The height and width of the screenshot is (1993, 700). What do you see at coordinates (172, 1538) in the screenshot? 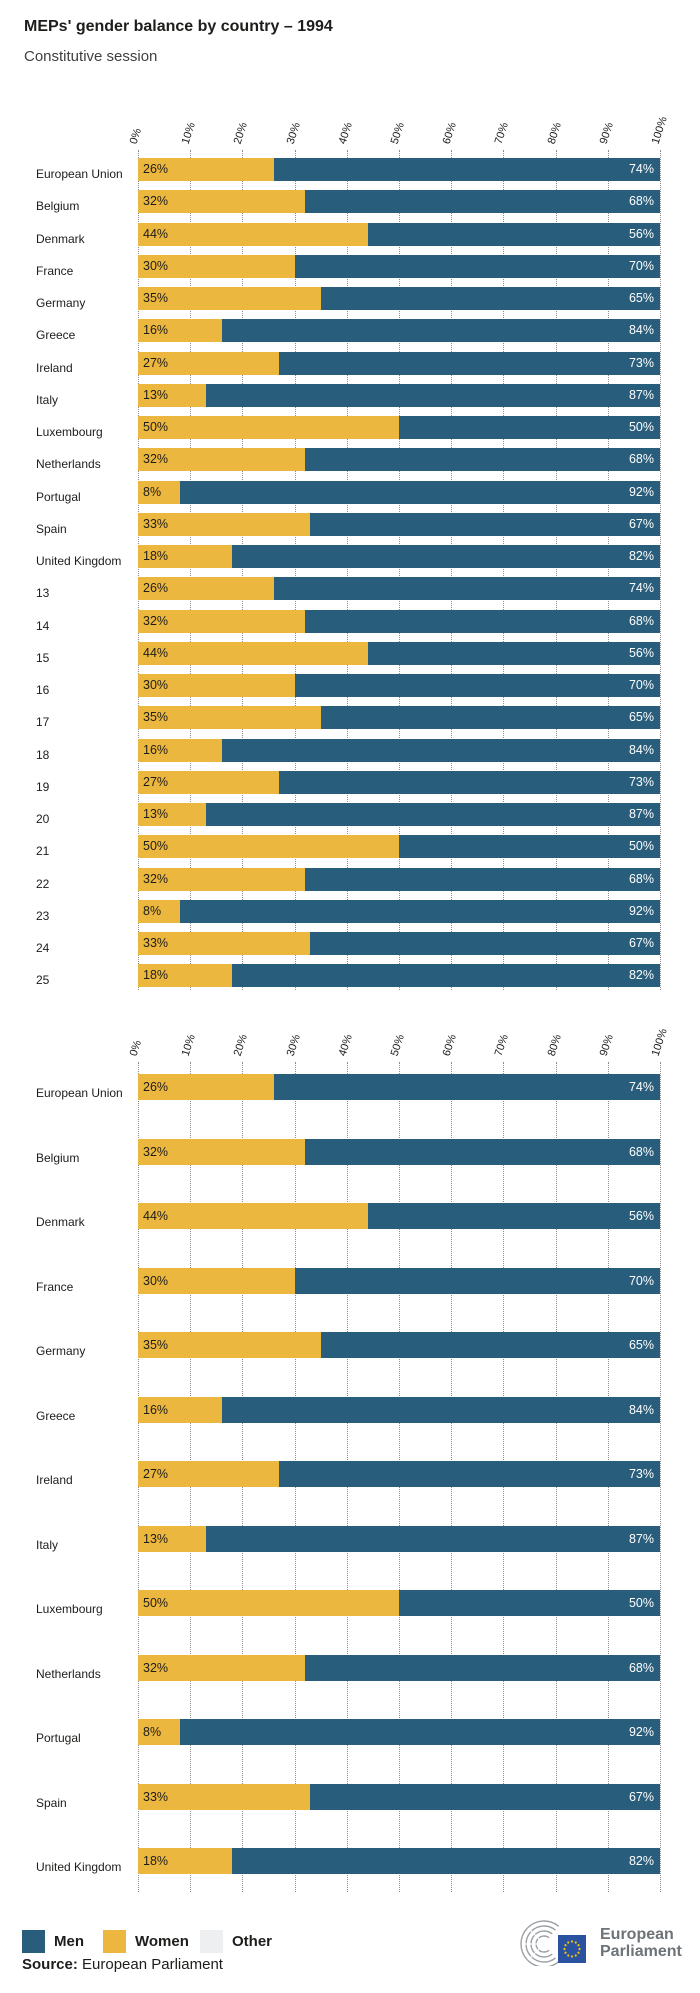
I see `women-bar: 13%` at bounding box center [172, 1538].